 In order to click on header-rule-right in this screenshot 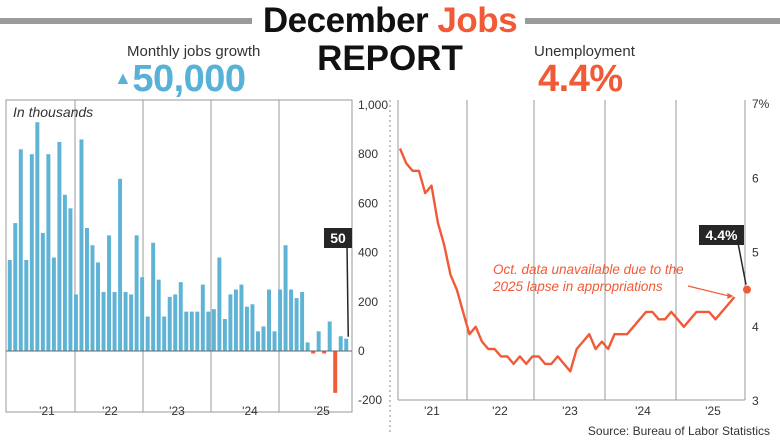, I will do `click(652, 21)`.